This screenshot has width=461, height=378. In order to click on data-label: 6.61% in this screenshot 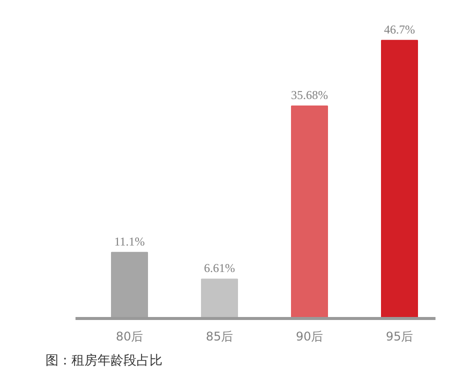, I will do `click(219, 268)`.